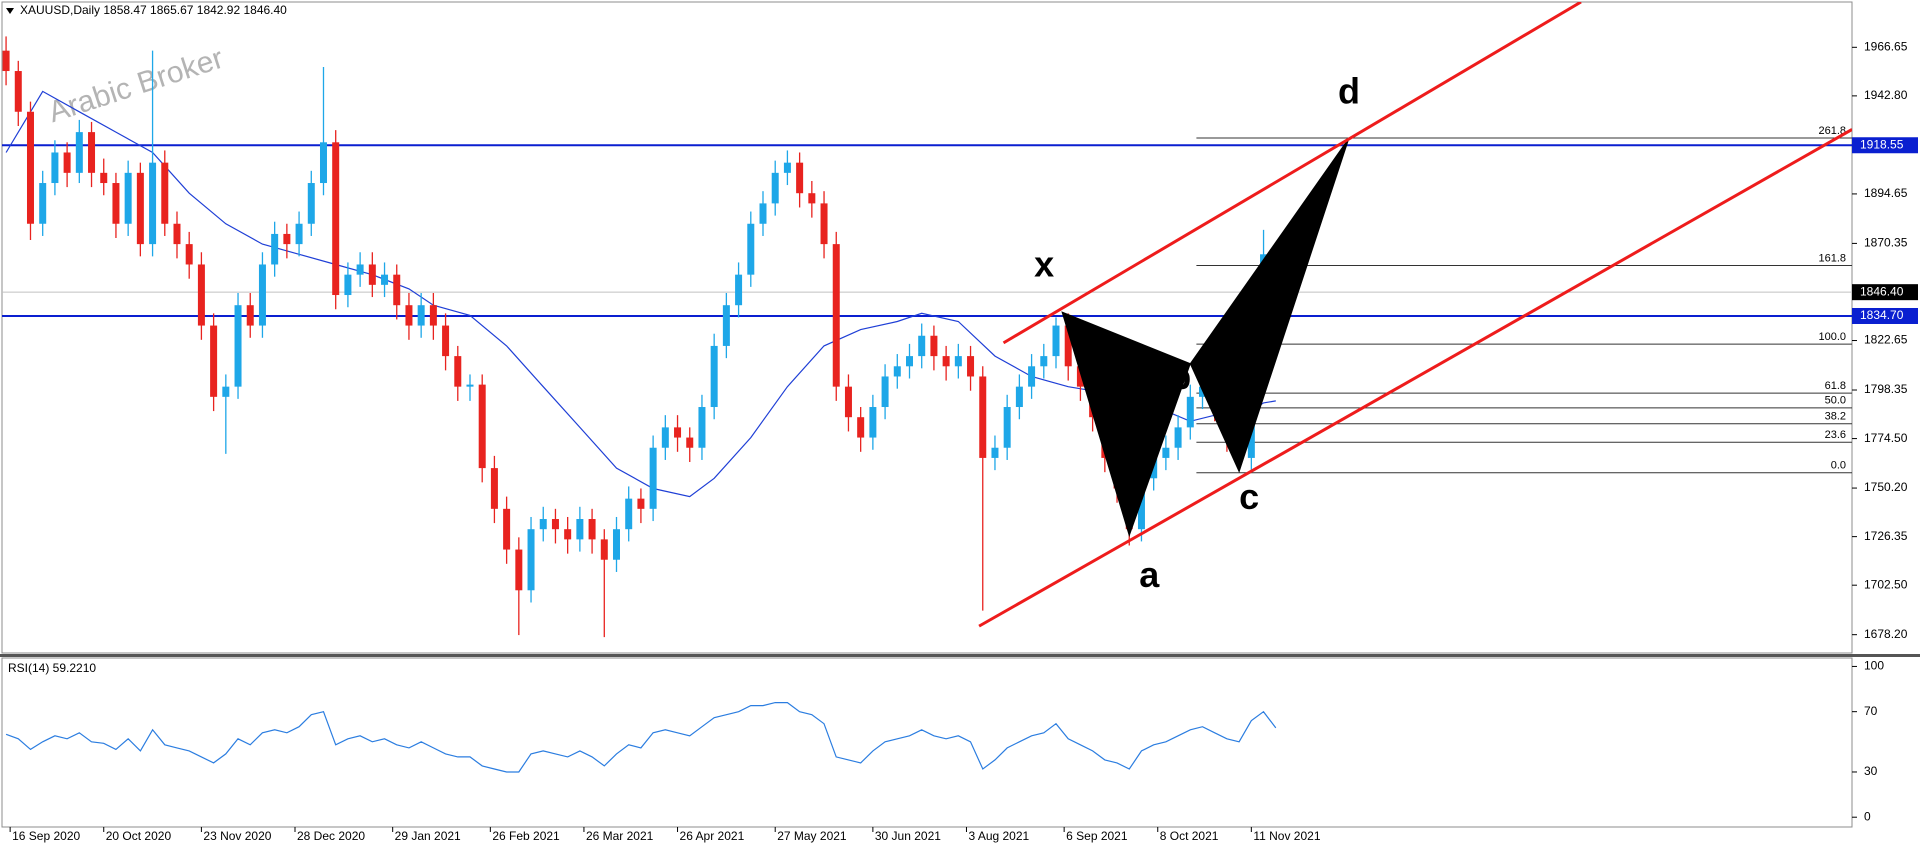 Image resolution: width=1920 pixels, height=860 pixels. What do you see at coordinates (1832, 337) in the screenshot?
I see `fib-label: 100.0` at bounding box center [1832, 337].